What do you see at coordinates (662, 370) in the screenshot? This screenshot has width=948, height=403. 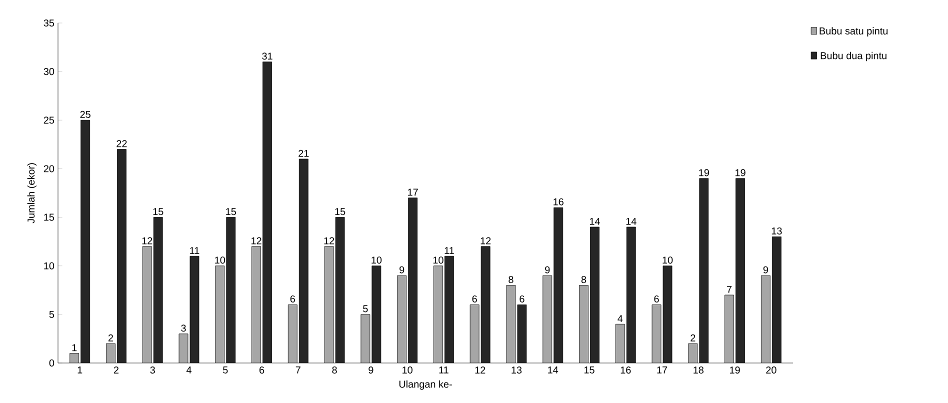 I see `x-tick-label: 17` at bounding box center [662, 370].